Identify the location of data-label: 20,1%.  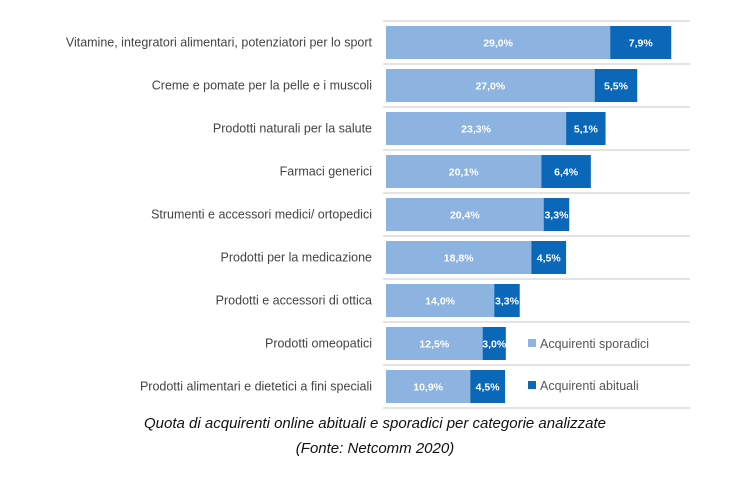
(464, 173).